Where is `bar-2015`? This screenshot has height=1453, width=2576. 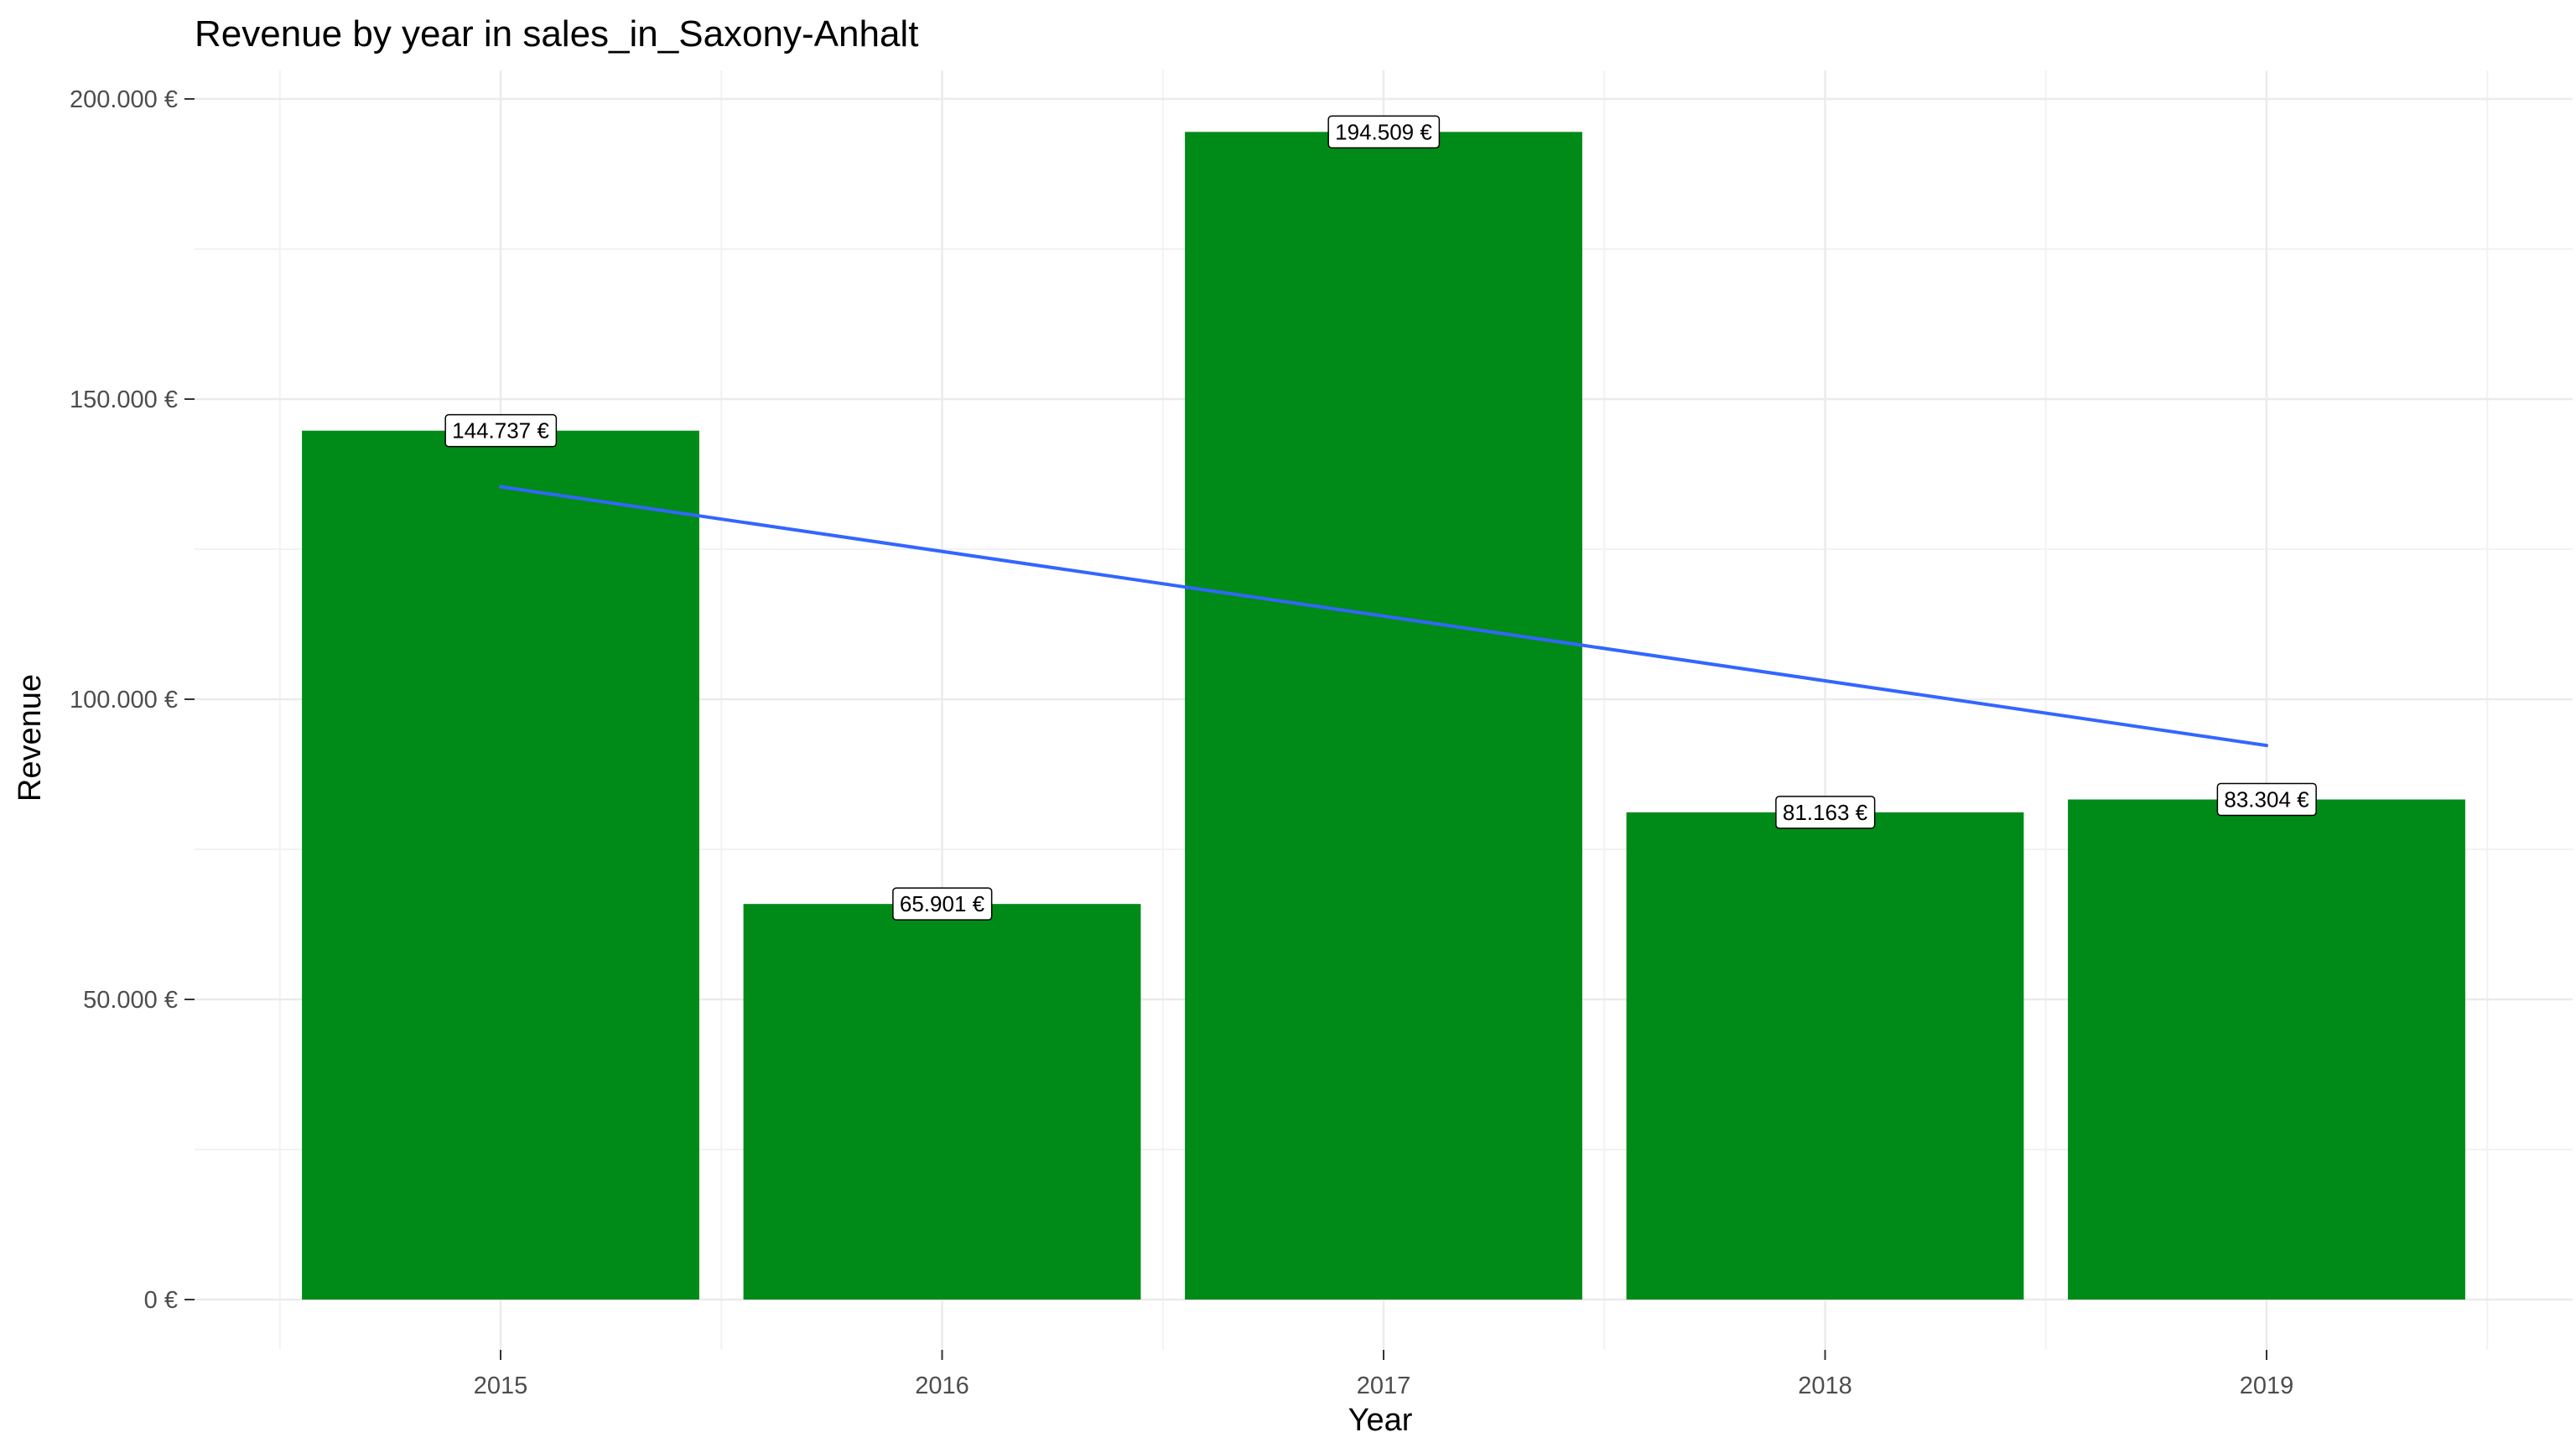 bar-2015 is located at coordinates (501, 865).